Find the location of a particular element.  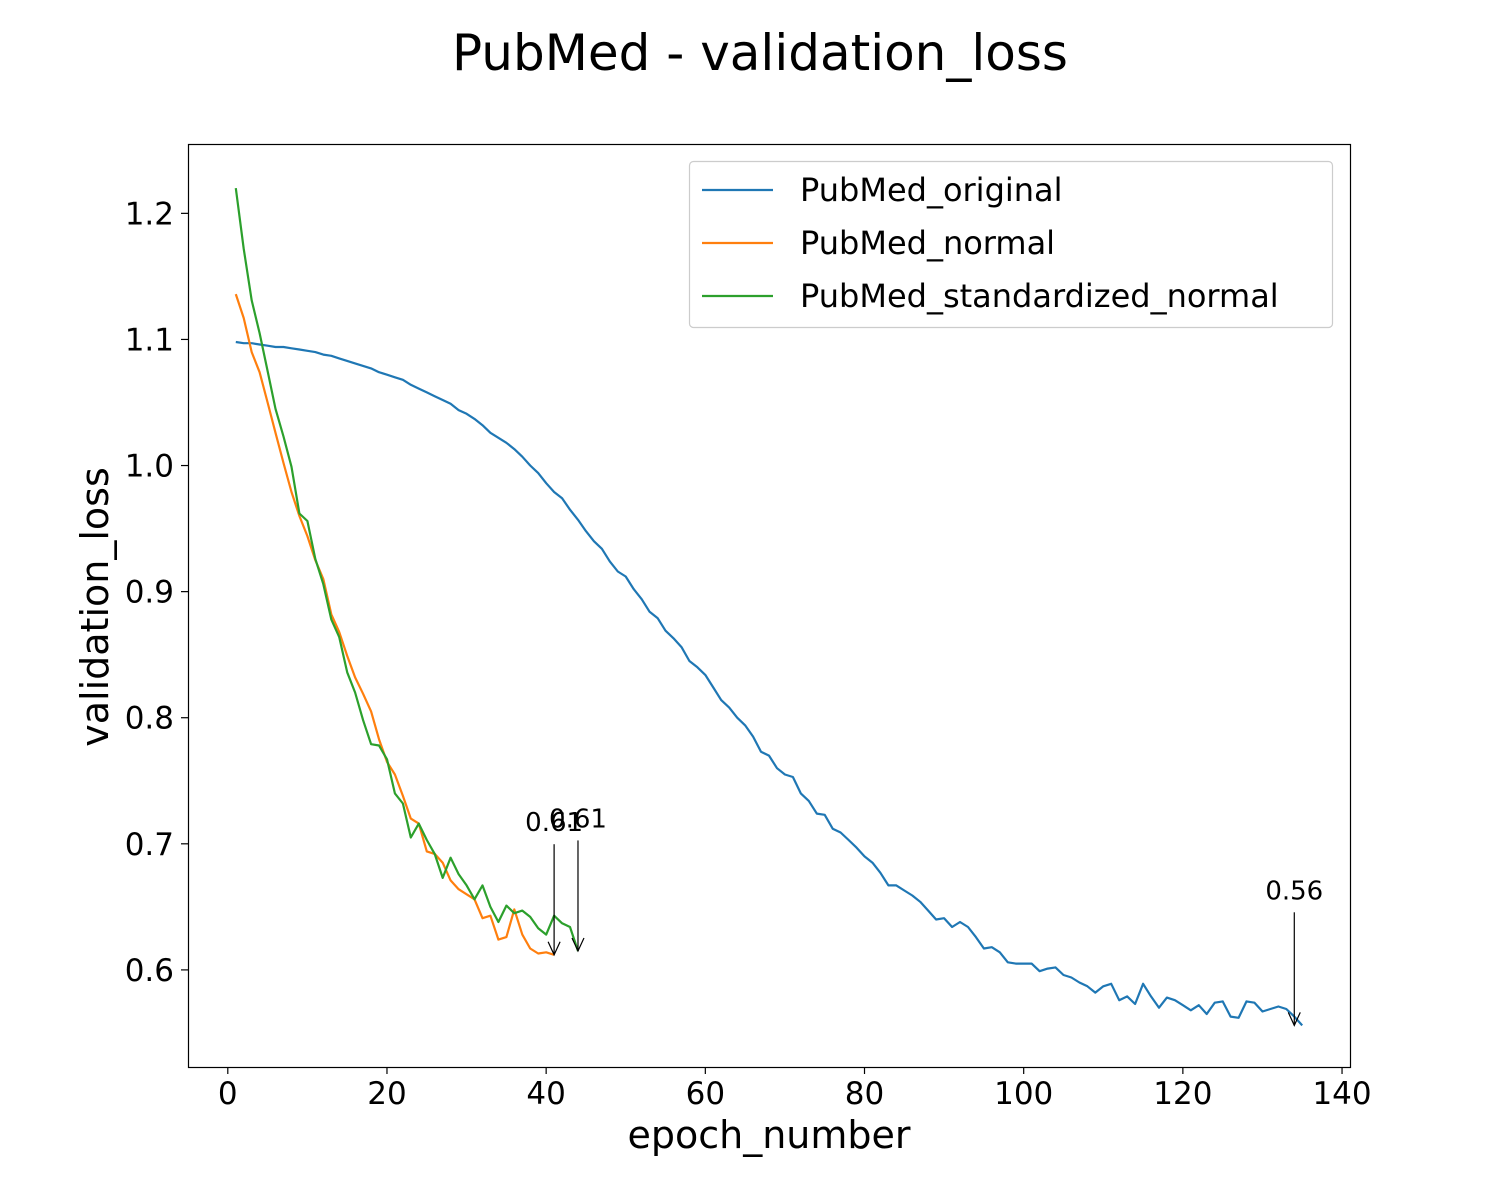

annotations: 0.610.61 0.56 is located at coordinates (924, 915).